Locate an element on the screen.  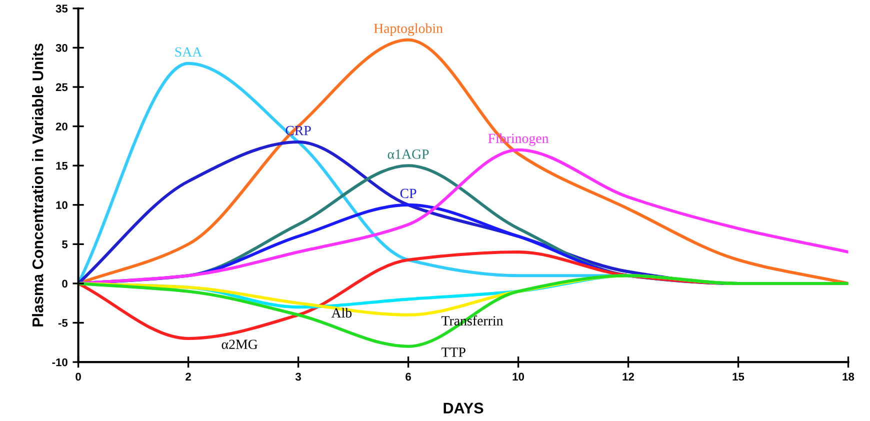
y-tick-label: 20 is located at coordinates (62, 126).